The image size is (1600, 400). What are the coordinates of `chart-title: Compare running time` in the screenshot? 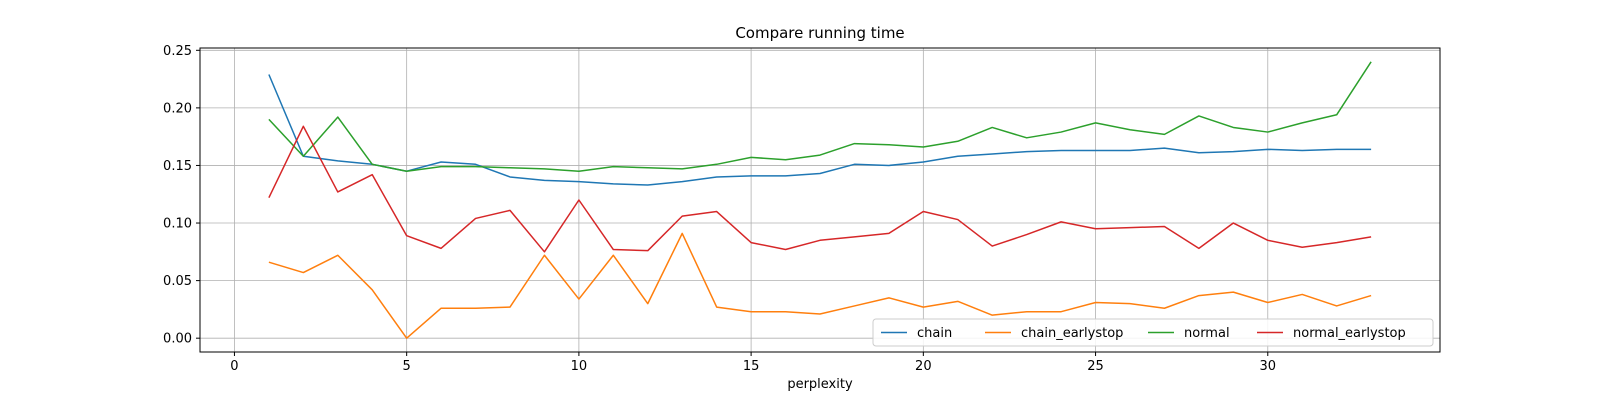 It's located at (819, 33).